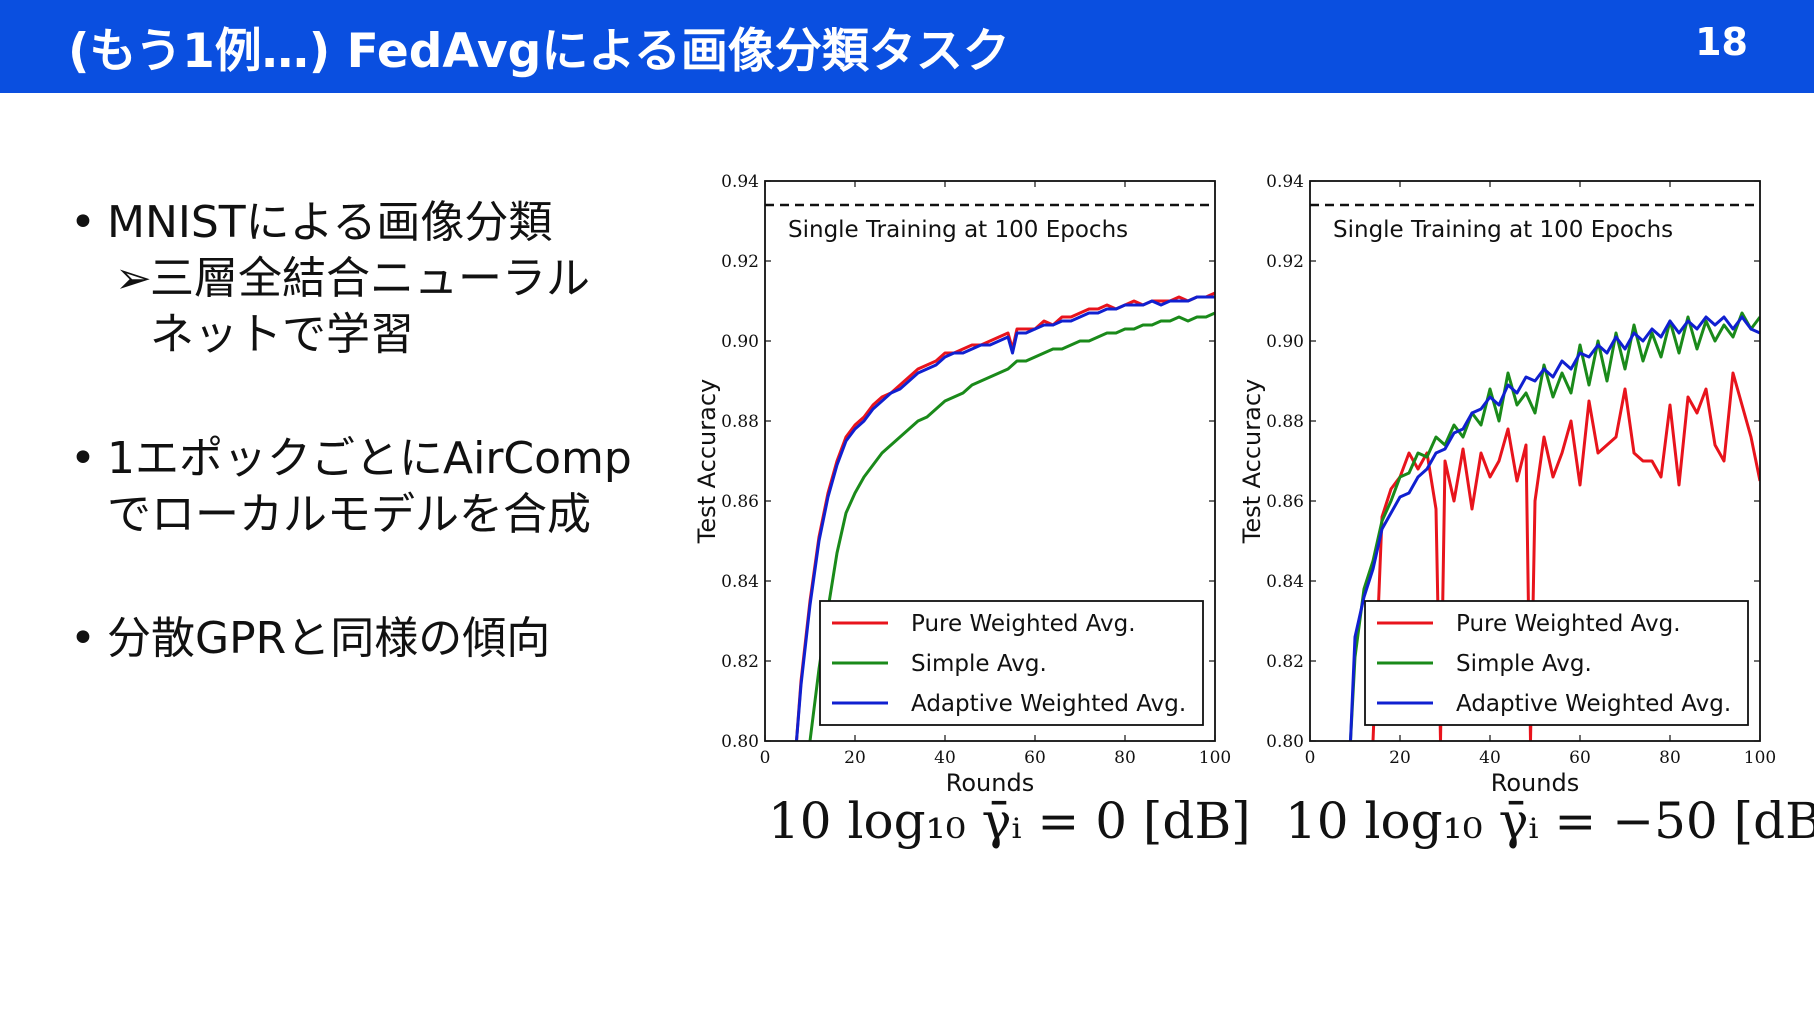  I want to click on slide-header: (もう1例…) FedAvgによる画像分類タスク 18, so click(907, 46).